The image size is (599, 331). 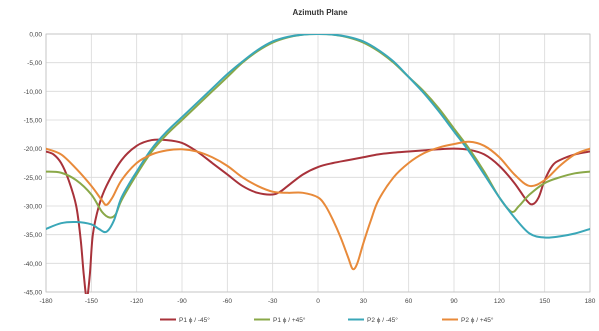 What do you see at coordinates (33, 235) in the screenshot?
I see `y-tick-label: -35,00` at bounding box center [33, 235].